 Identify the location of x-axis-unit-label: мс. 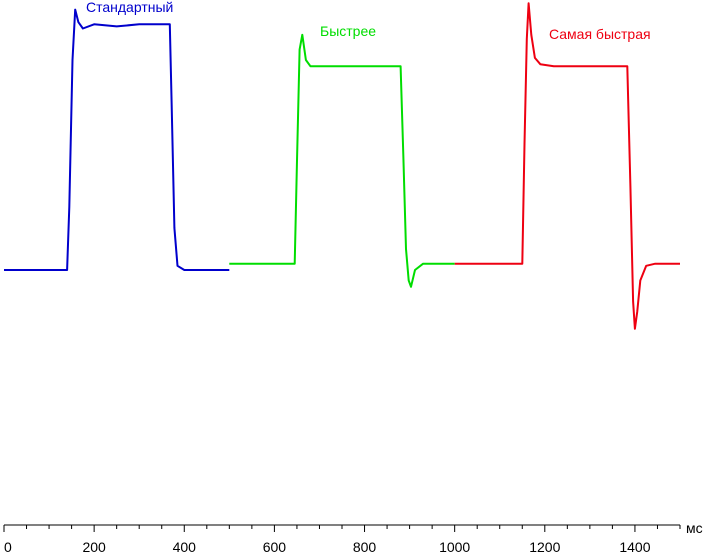
(694, 528).